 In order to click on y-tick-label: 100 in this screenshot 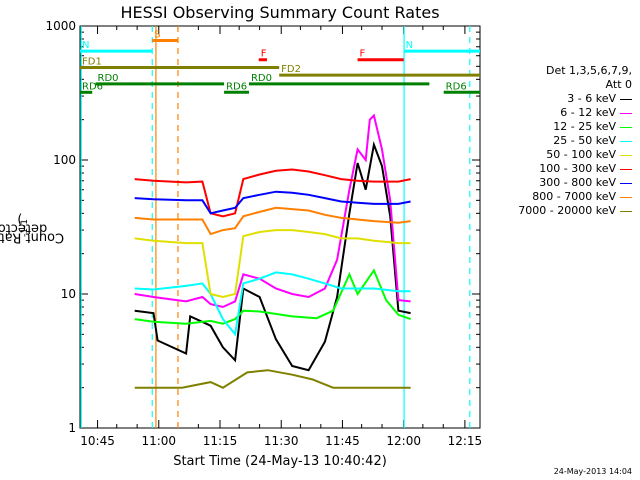, I will do `click(64, 160)`.